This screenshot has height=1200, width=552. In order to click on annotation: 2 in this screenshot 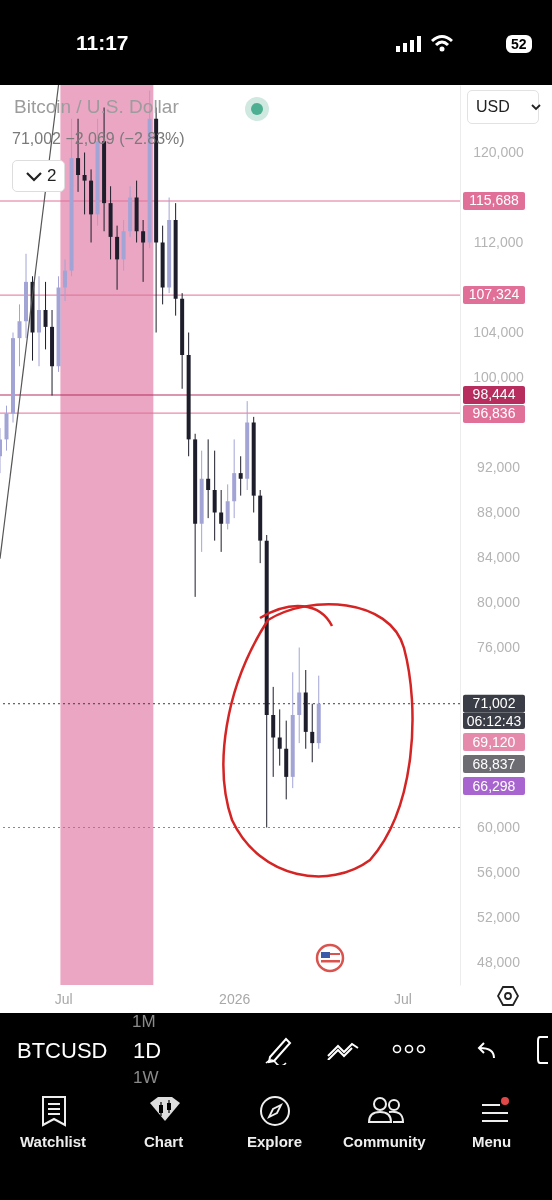, I will do `click(39, 176)`.